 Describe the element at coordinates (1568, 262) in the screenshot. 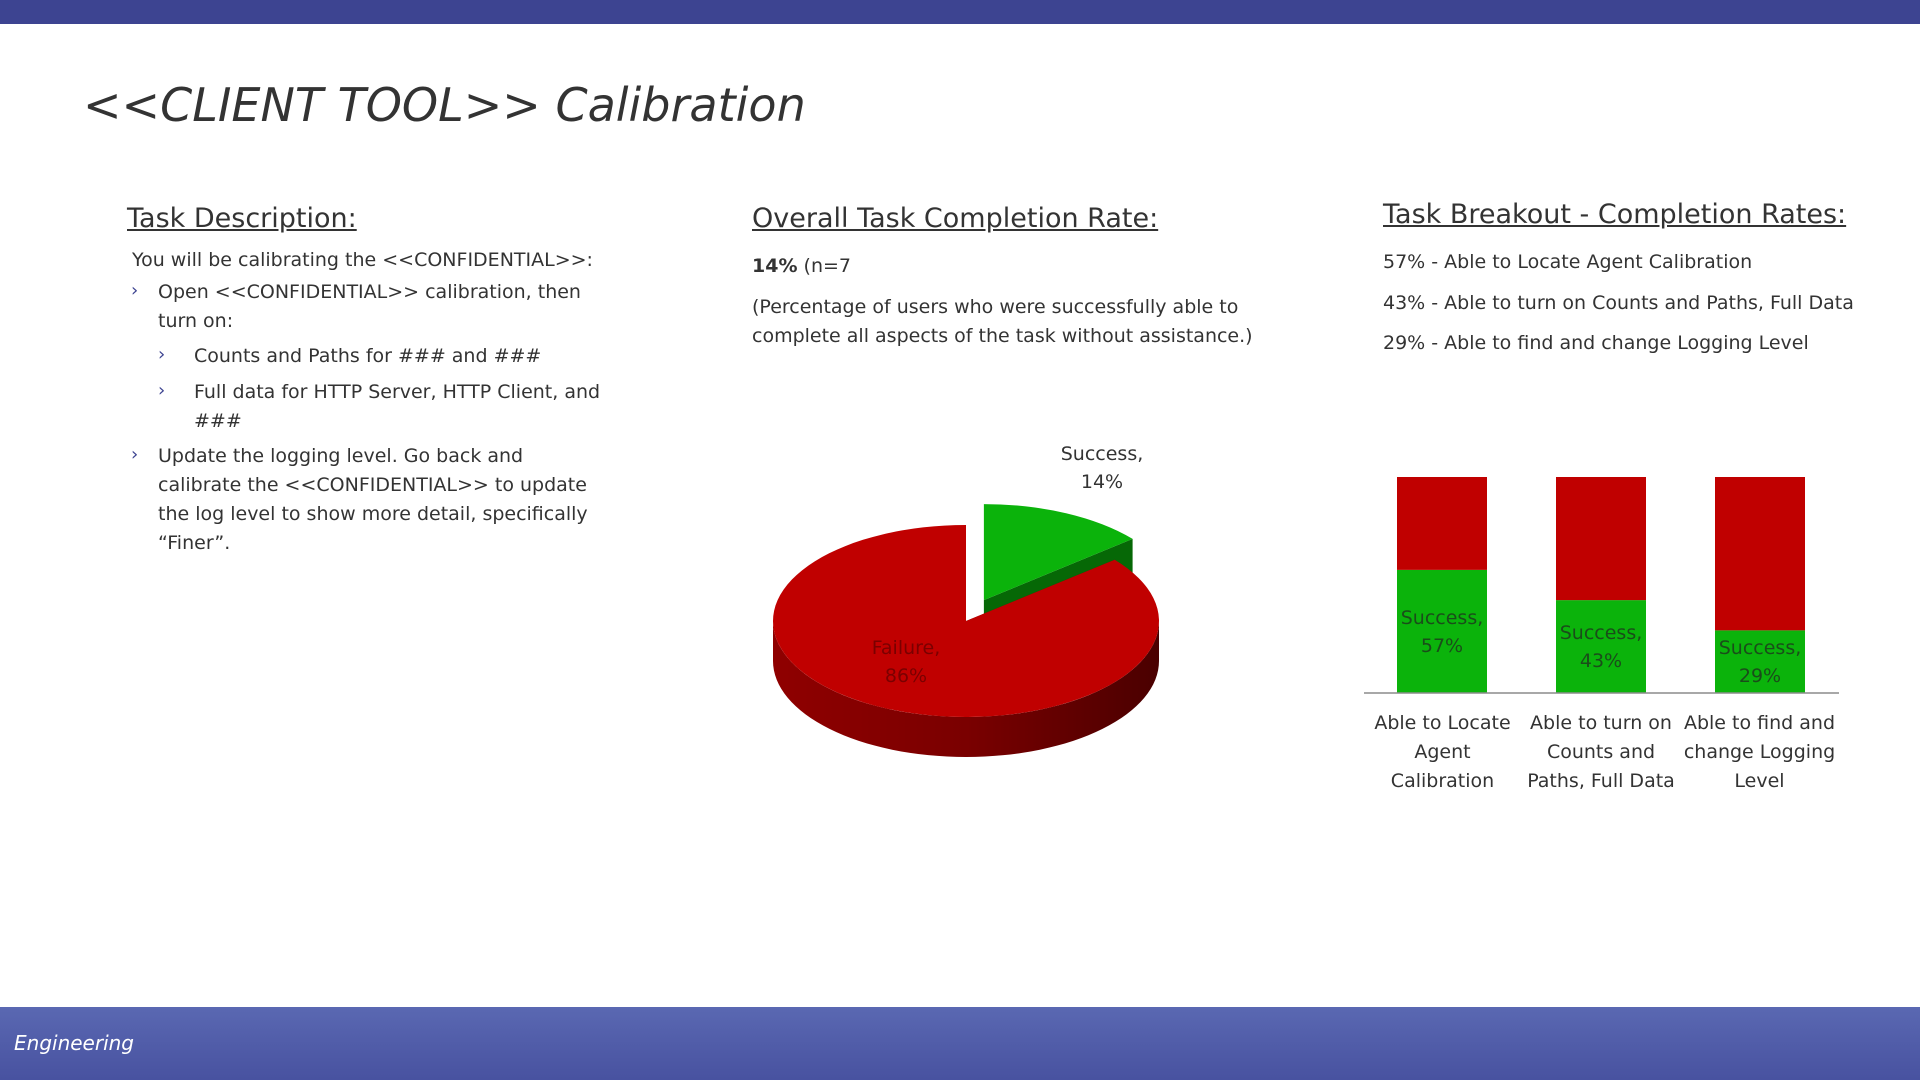

I see `breakout-line-1: 57% - Able to Locate Agent Calibration` at that location.